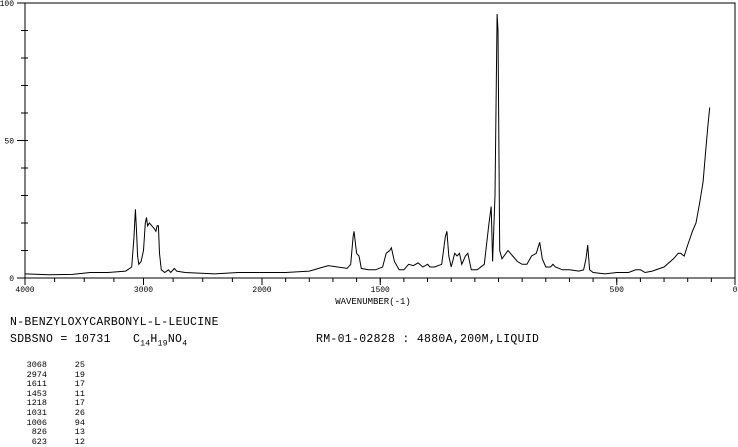  Describe the element at coordinates (79, 412) in the screenshot. I see `peak-intensity: 26` at that location.